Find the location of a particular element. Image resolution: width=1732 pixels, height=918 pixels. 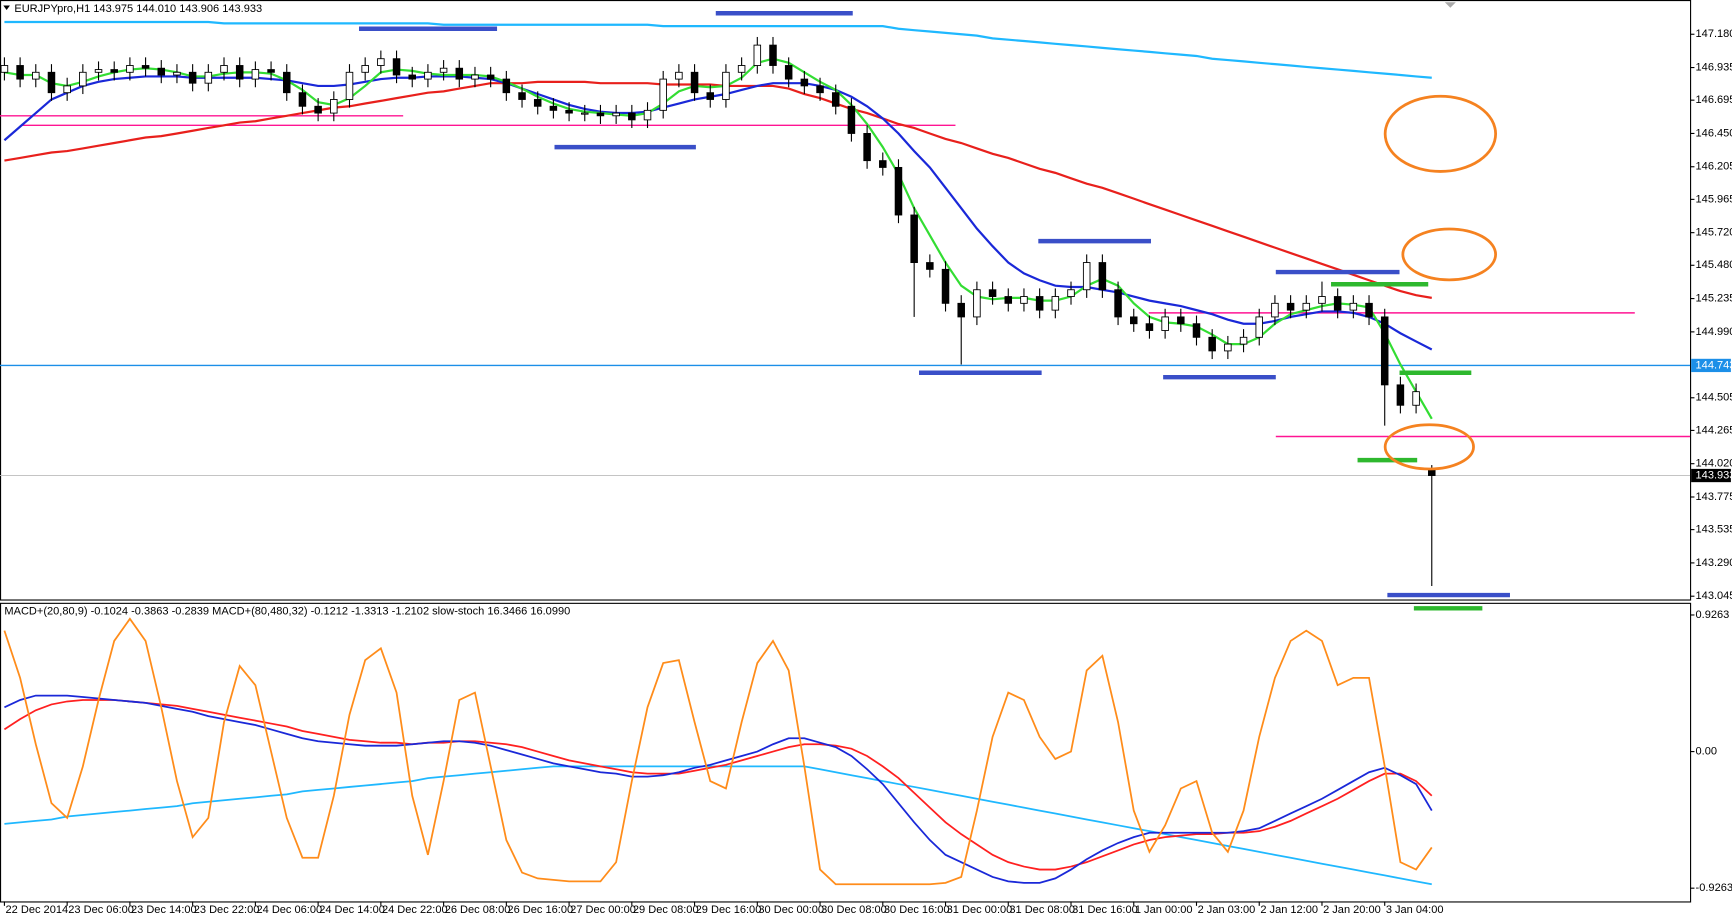

x-tick-label: 24 Dec 06:00 is located at coordinates (289, 910).